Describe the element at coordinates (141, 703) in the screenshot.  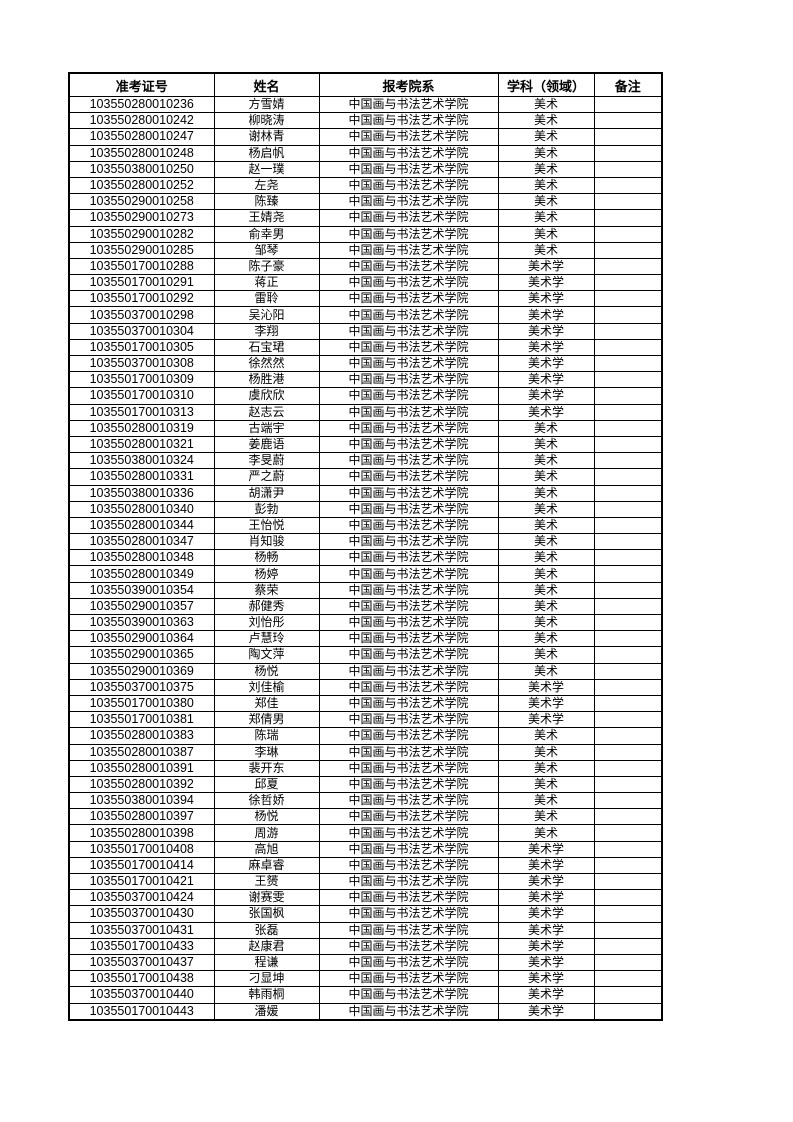
I see `exam-id-cell: 103550170010380` at that location.